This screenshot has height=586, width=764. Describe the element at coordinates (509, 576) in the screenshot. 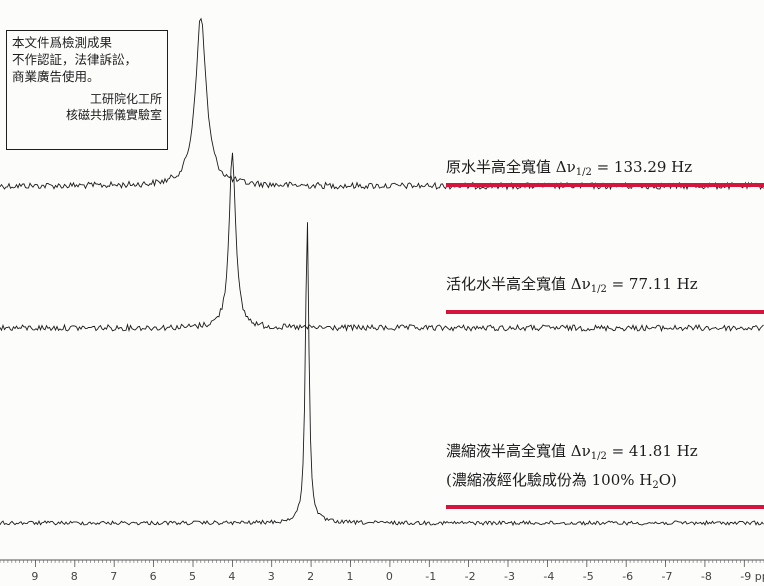

I see `tick-label: -3` at that location.